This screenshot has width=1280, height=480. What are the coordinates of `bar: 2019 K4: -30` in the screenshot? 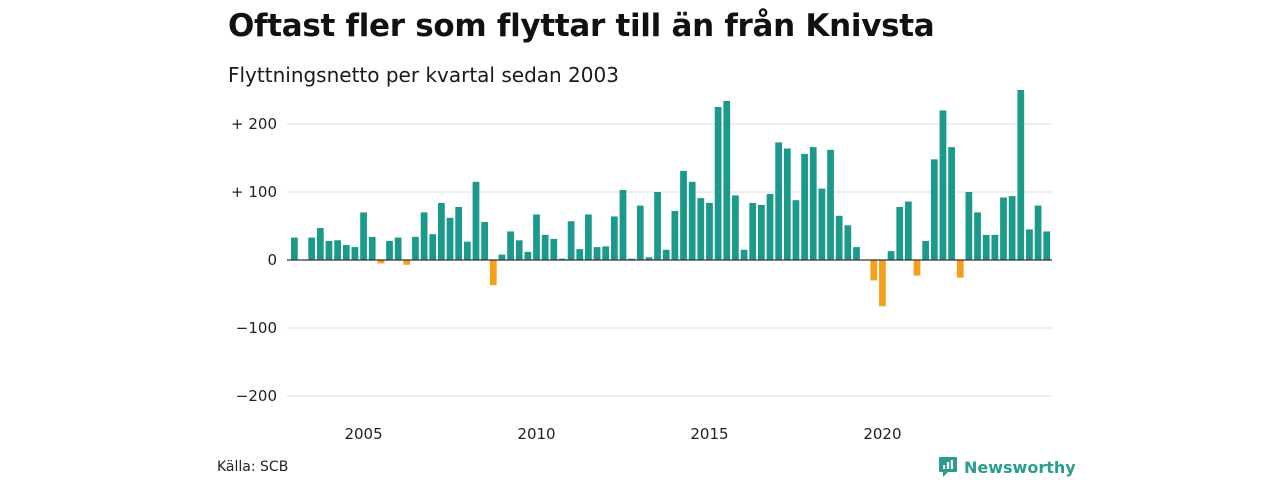 It's located at (874, 270).